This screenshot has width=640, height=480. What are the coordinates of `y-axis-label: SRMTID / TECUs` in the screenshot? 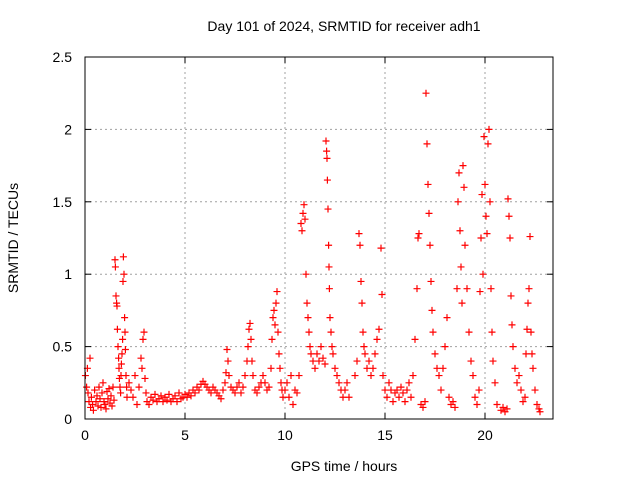 It's located at (13, 238).